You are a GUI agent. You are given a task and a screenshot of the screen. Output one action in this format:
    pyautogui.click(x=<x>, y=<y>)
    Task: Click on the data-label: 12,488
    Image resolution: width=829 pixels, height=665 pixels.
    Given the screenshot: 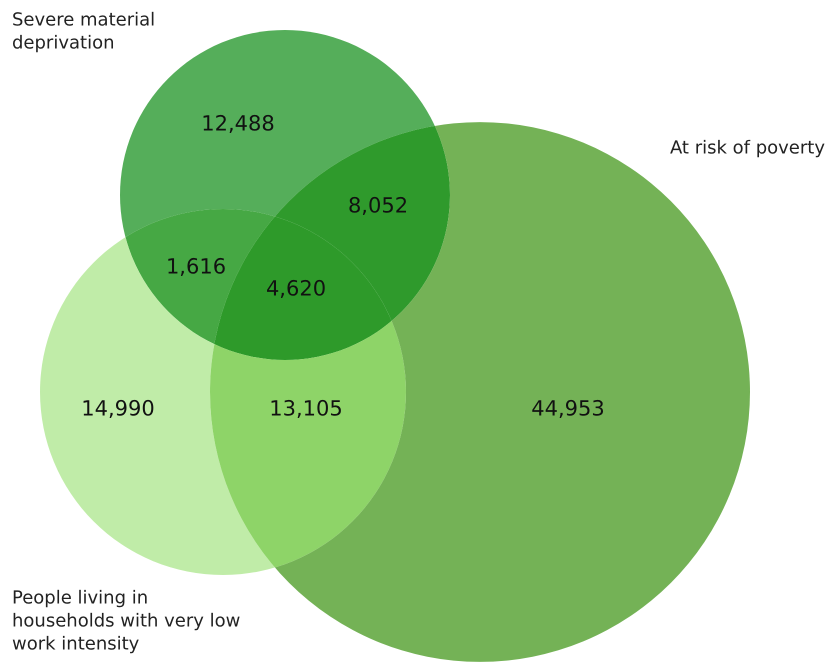 What is the action you would take?
    pyautogui.click(x=238, y=123)
    